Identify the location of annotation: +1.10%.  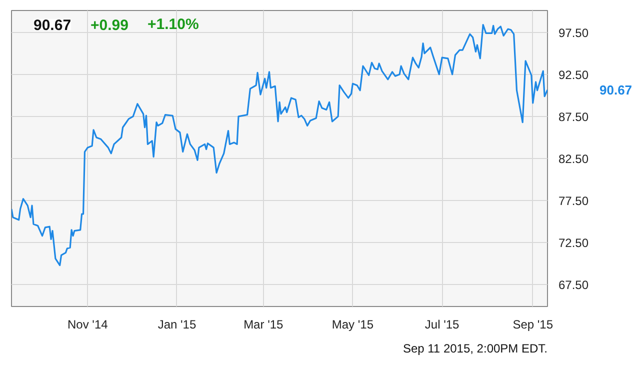
(173, 24).